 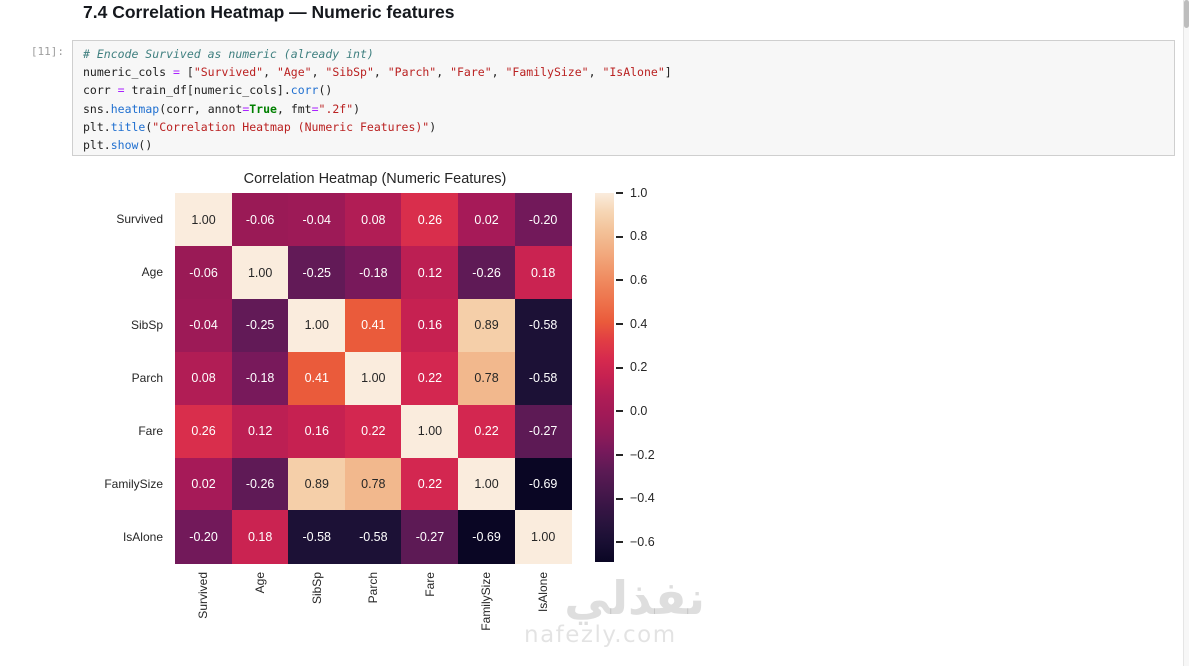 What do you see at coordinates (604, 377) in the screenshot?
I see `colorbar` at bounding box center [604, 377].